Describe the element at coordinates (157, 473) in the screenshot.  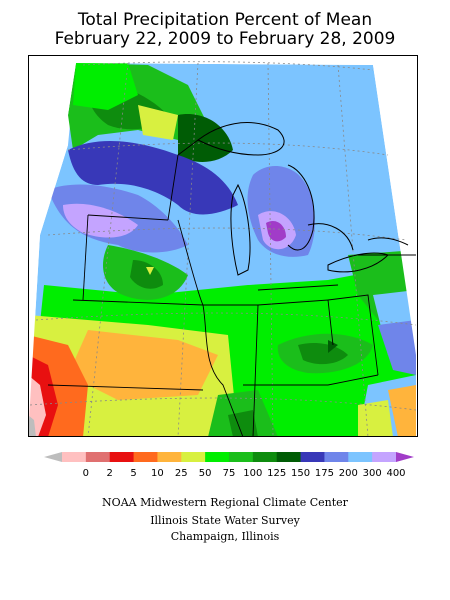
I see `legend-label: 10` at that location.